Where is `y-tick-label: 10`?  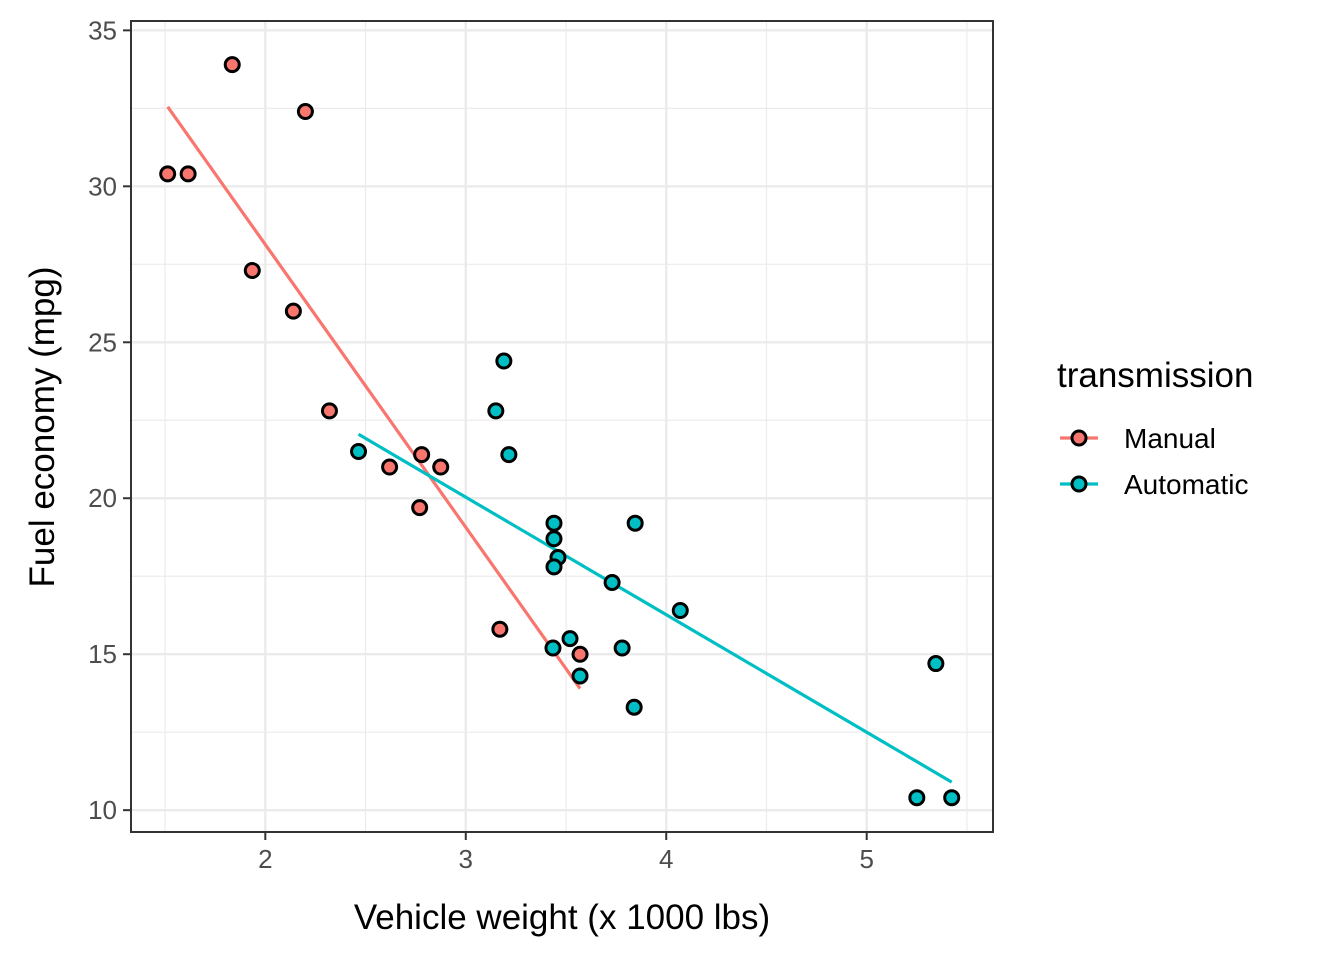
y-tick-label: 10 is located at coordinates (102, 810).